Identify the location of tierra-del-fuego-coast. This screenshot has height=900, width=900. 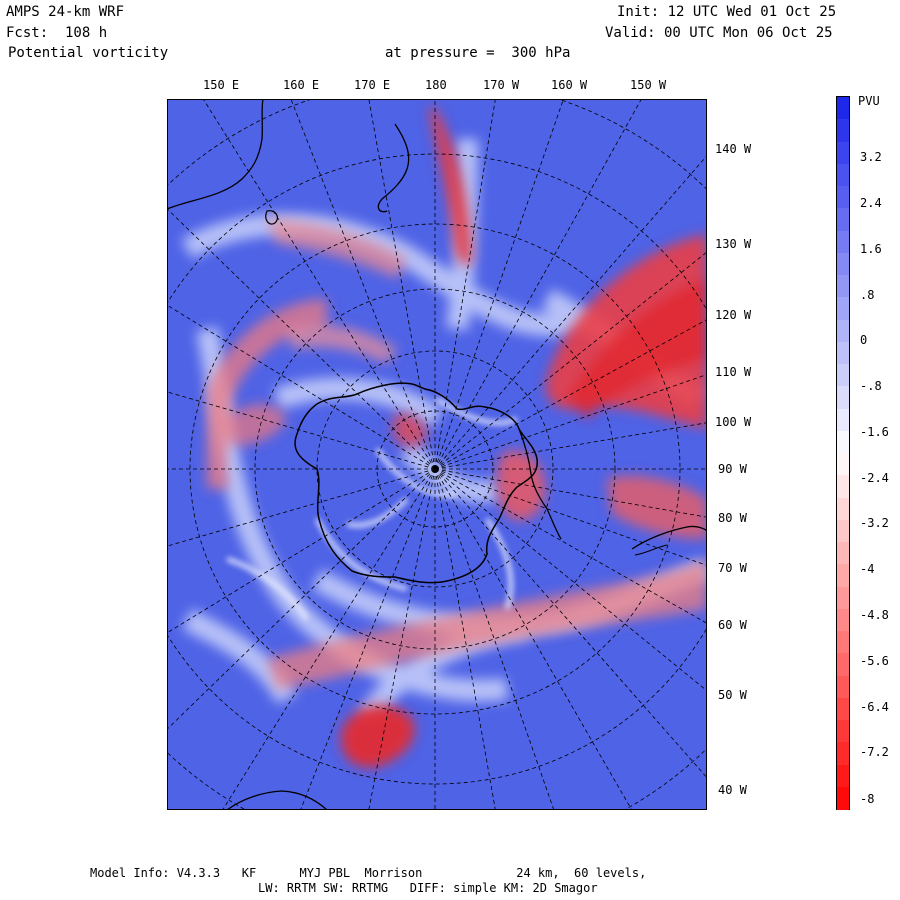
(651, 550).